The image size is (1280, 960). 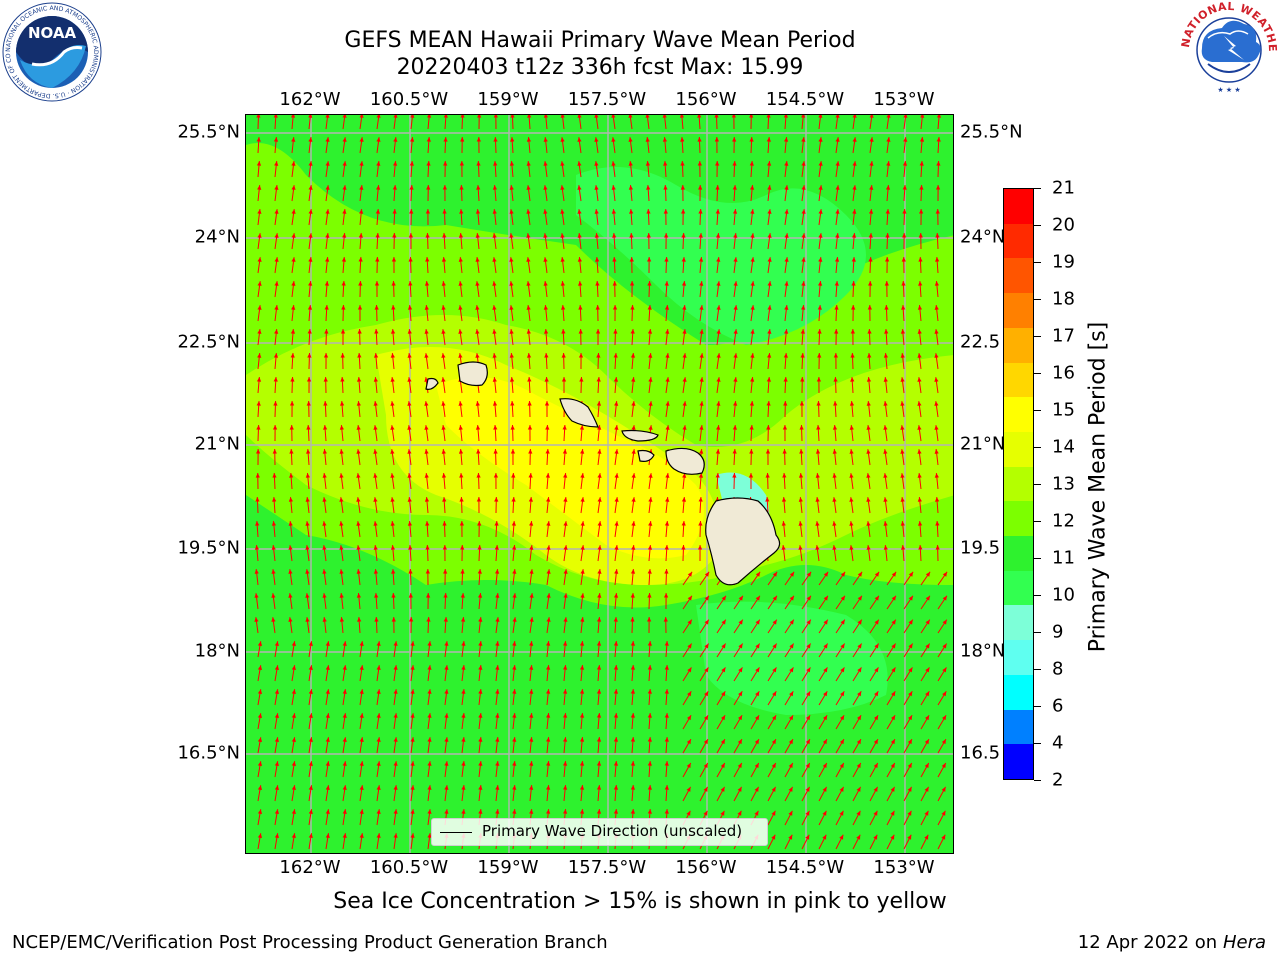 I want to click on lat-label-left: 16.5°N, so click(x=208, y=753).